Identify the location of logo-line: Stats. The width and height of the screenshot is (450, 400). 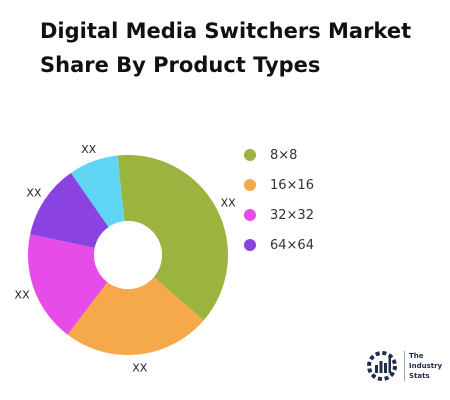
(419, 376).